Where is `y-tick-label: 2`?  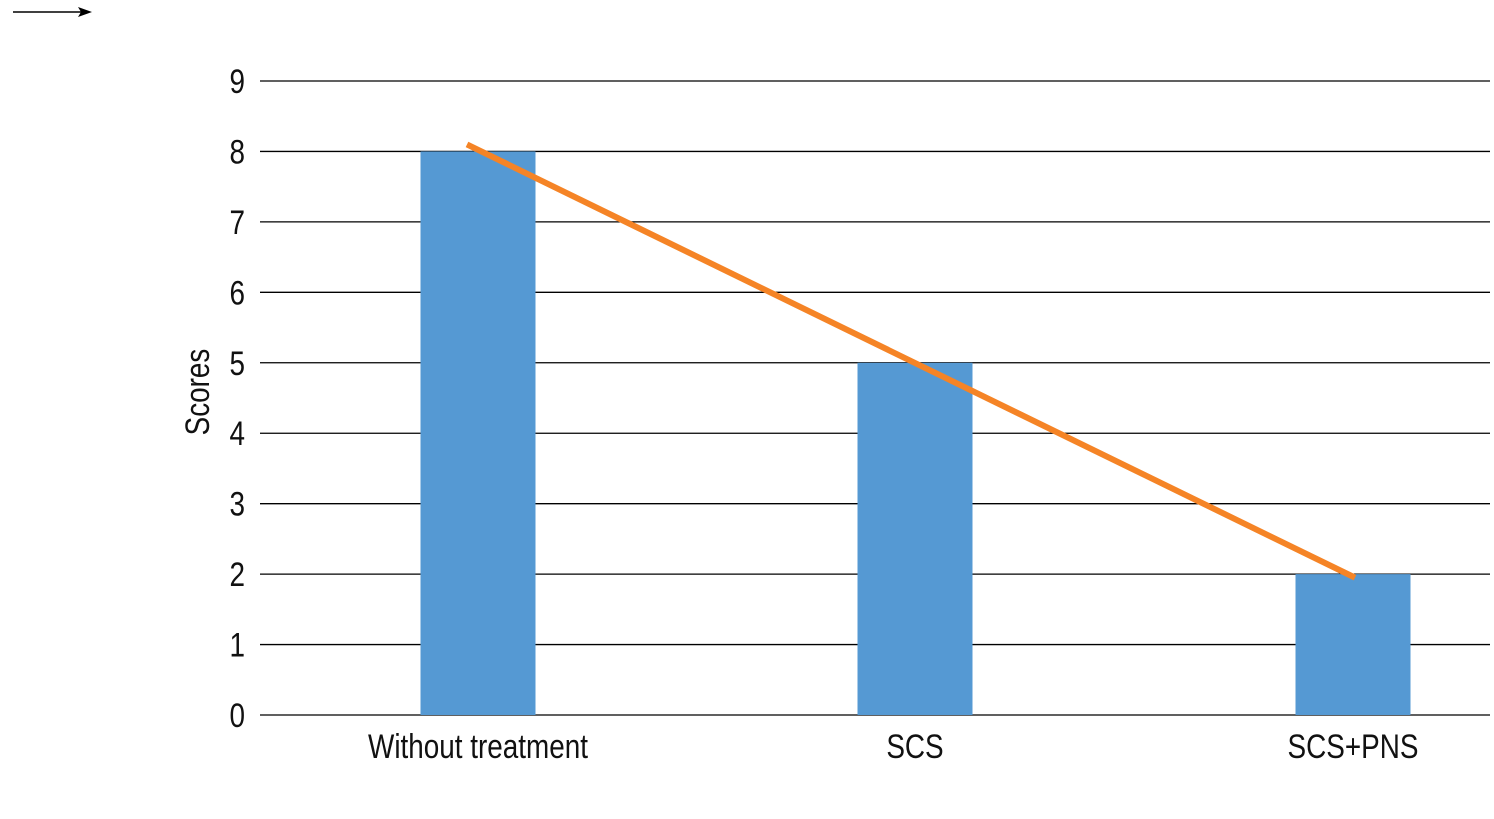 y-tick-label: 2 is located at coordinates (237, 574).